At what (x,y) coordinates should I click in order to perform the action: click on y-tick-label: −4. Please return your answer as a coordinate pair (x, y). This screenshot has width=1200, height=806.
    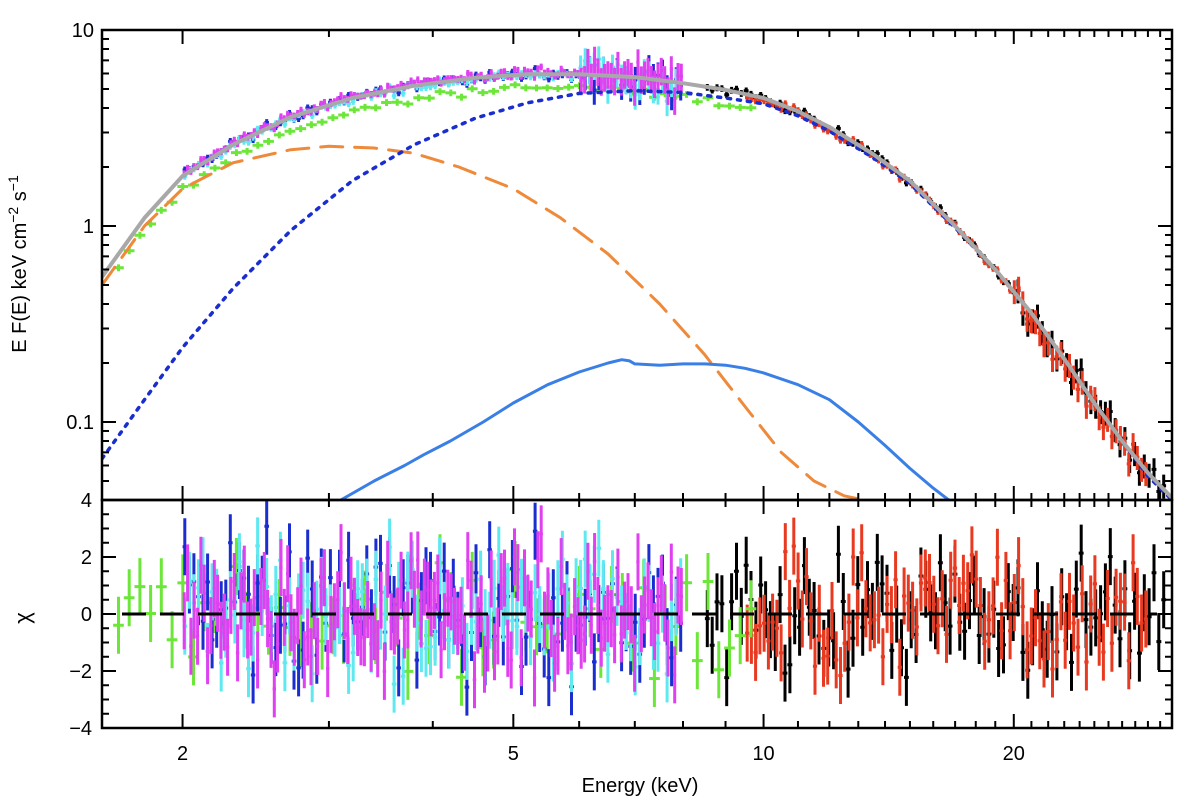
    Looking at the image, I should click on (80, 729).